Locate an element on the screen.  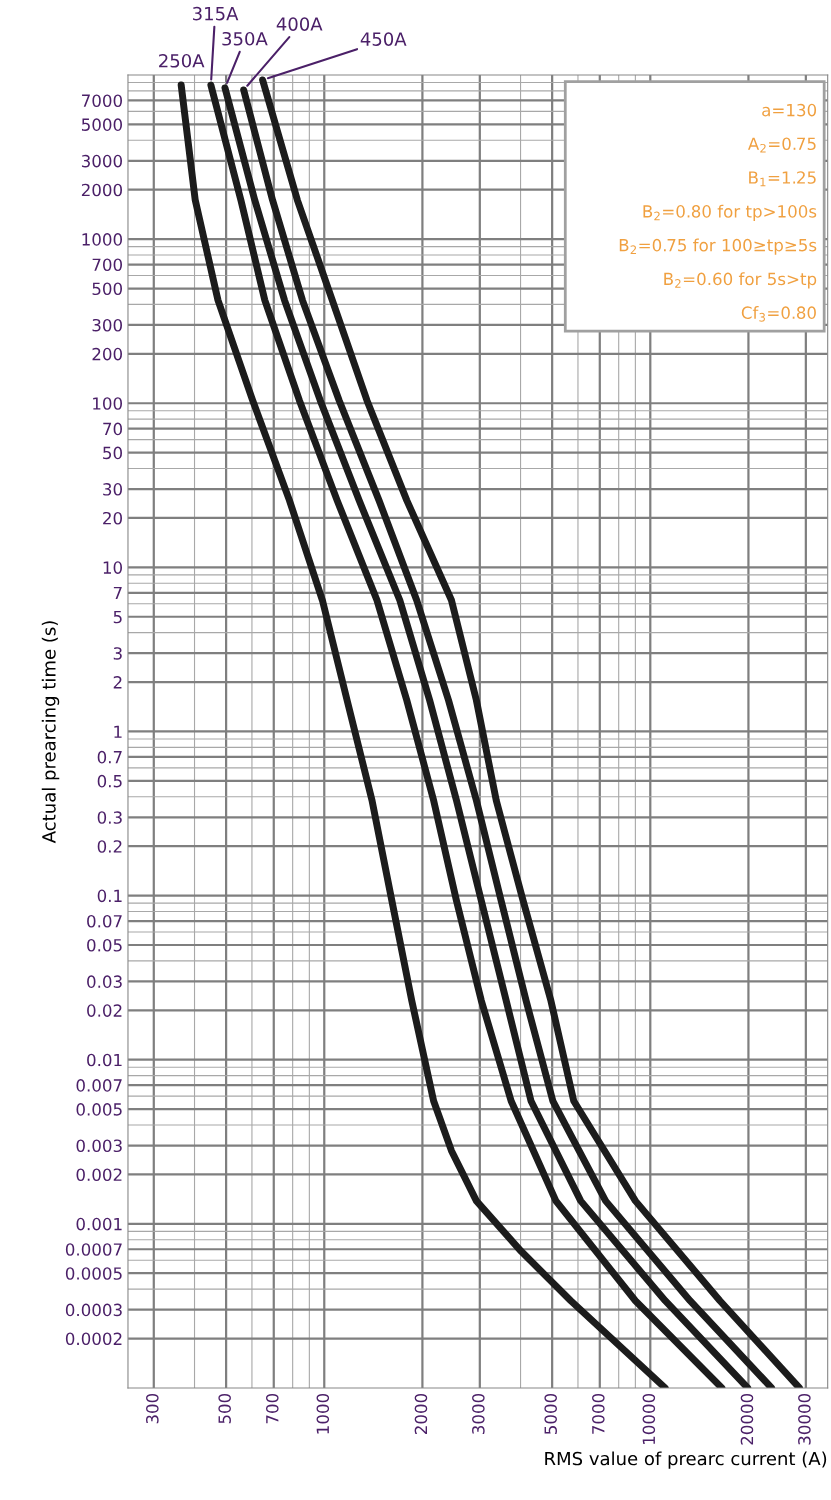
y-tick-label: 0.3 is located at coordinates (109, 817).